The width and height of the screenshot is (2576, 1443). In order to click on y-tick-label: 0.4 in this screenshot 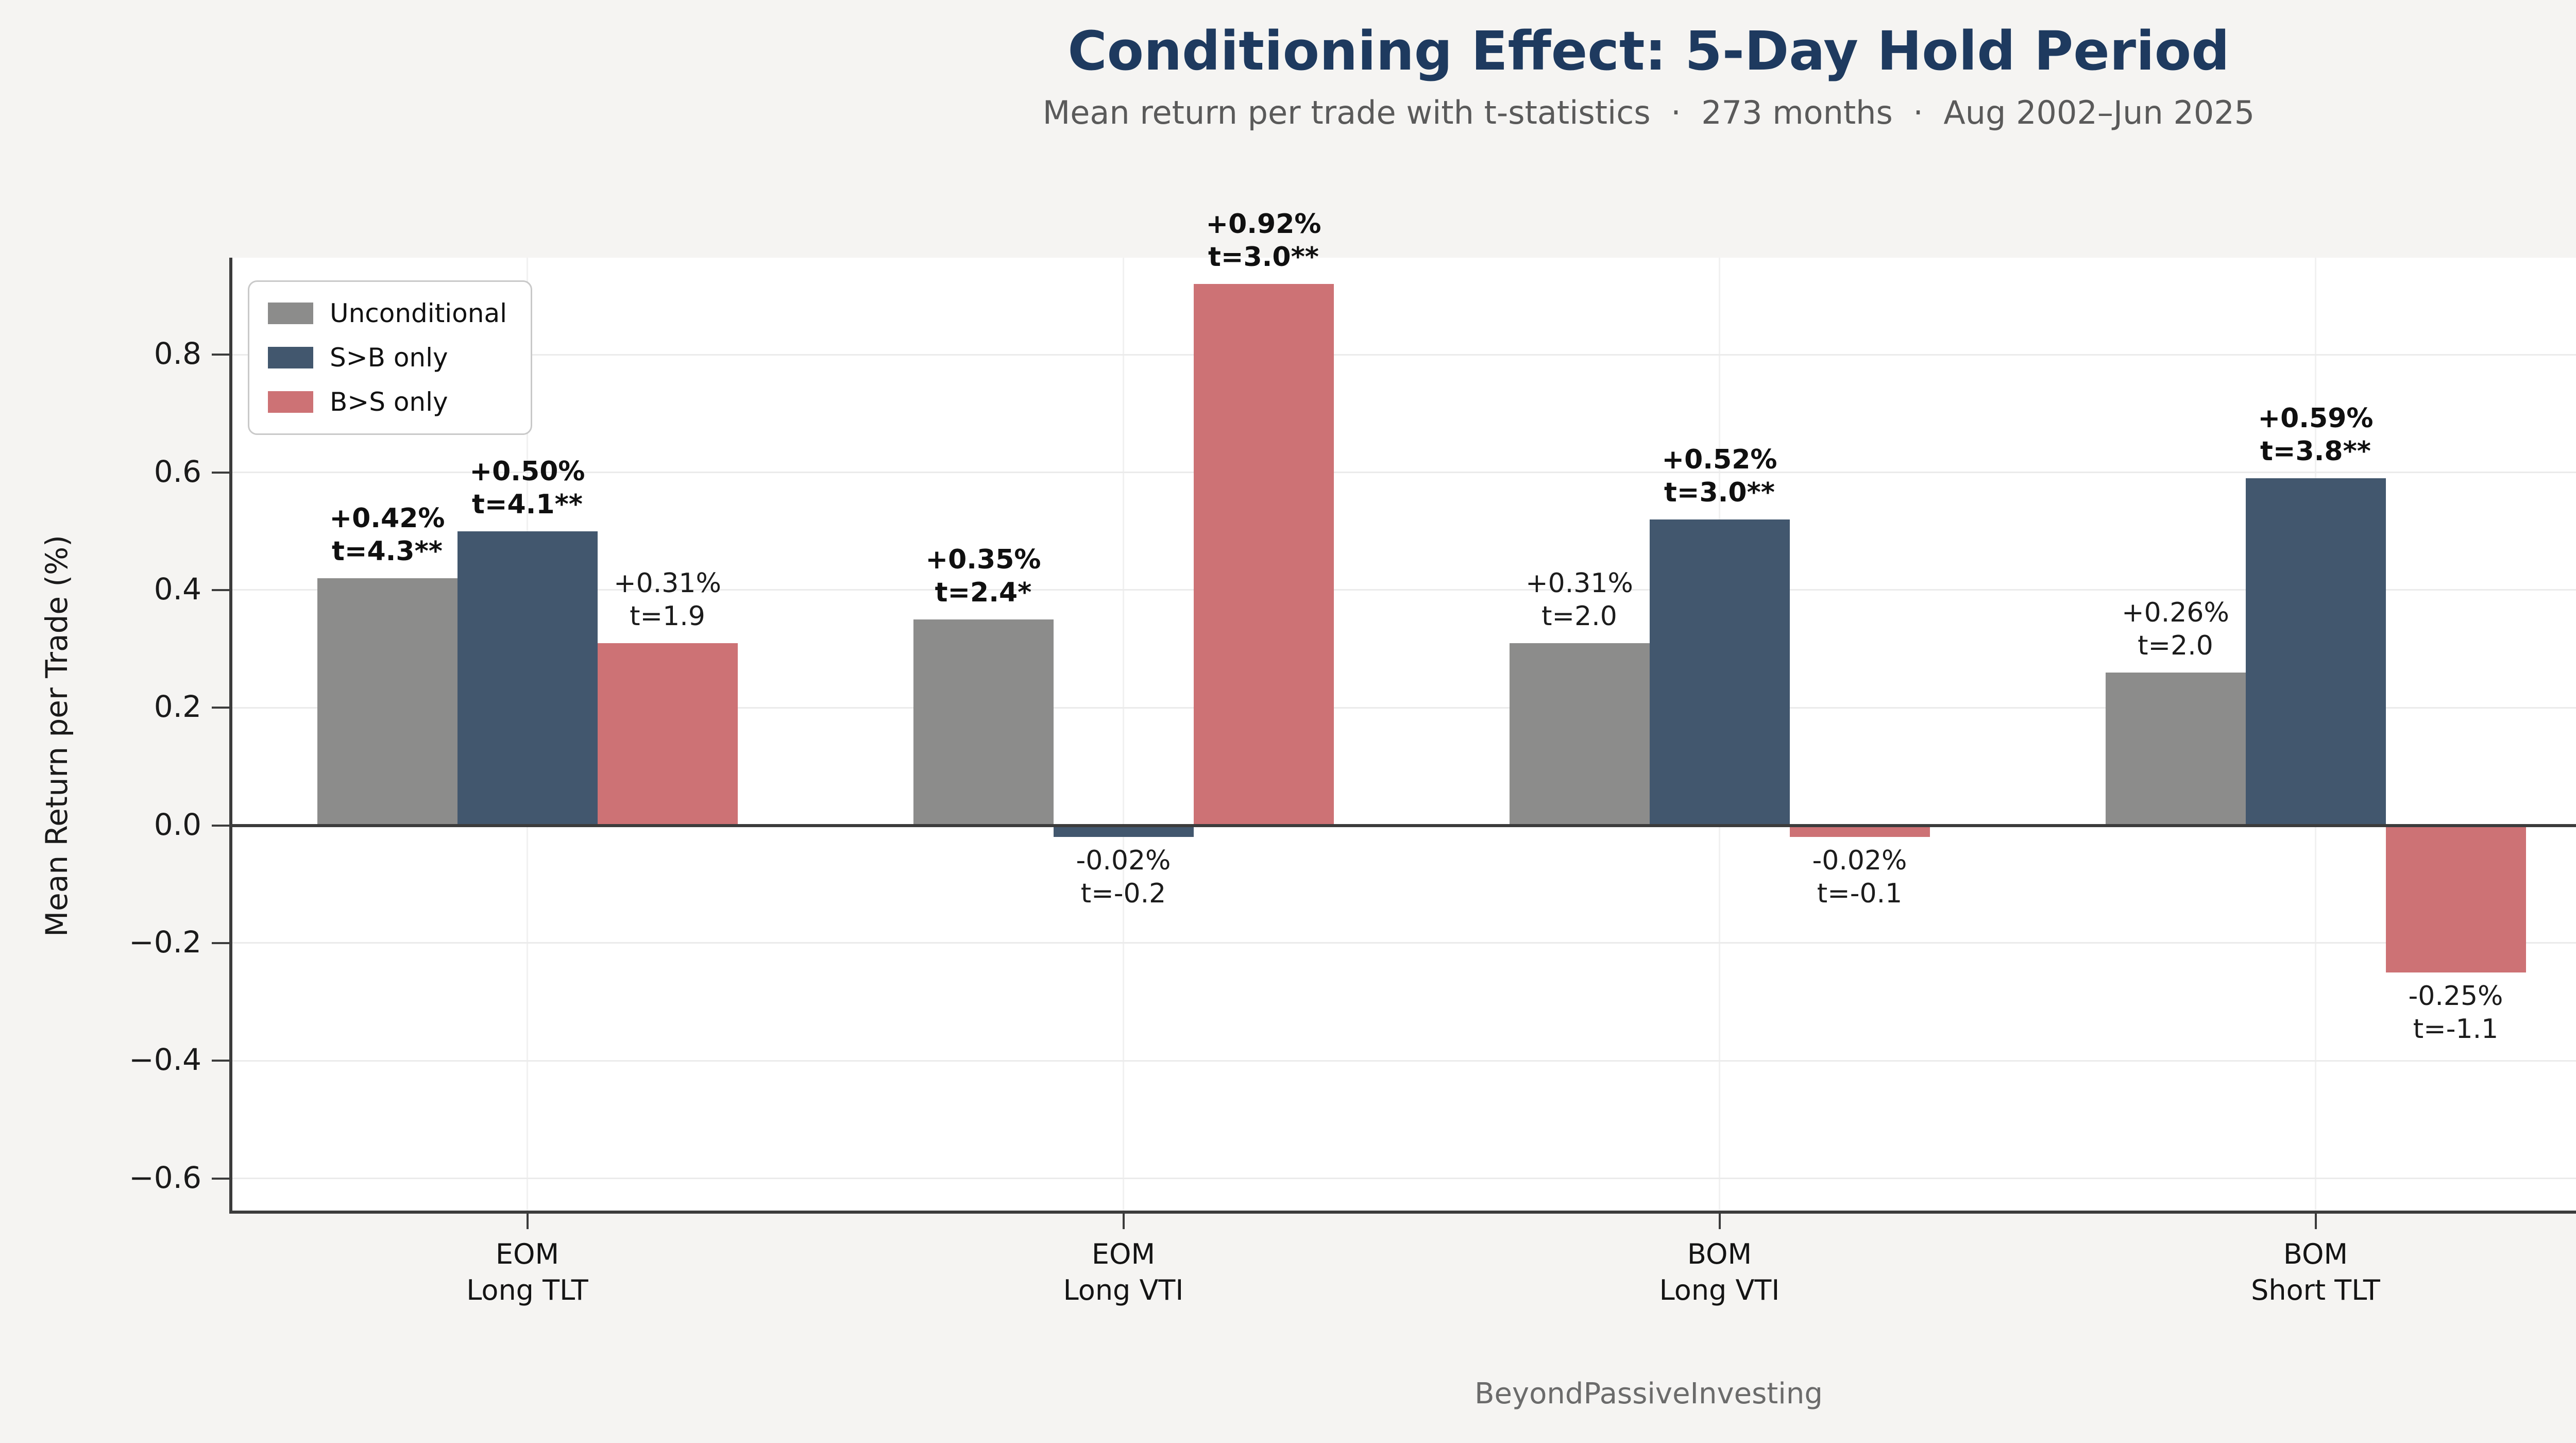, I will do `click(177, 589)`.